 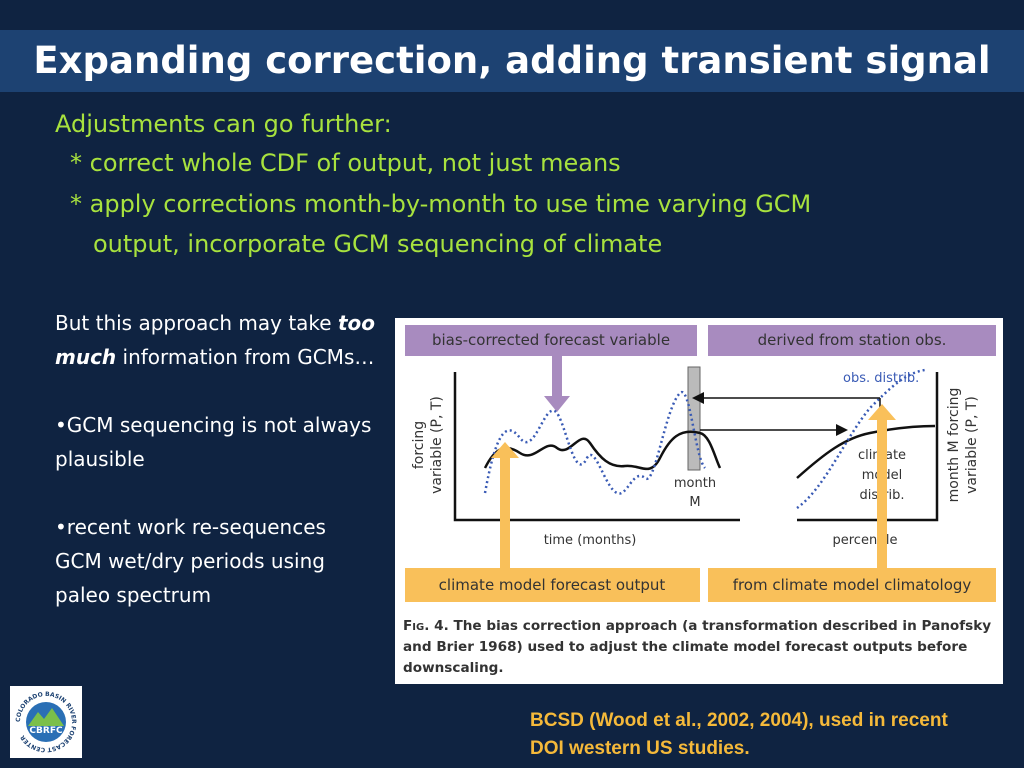 I want to click on emphasis: too much, so click(x=215, y=340).